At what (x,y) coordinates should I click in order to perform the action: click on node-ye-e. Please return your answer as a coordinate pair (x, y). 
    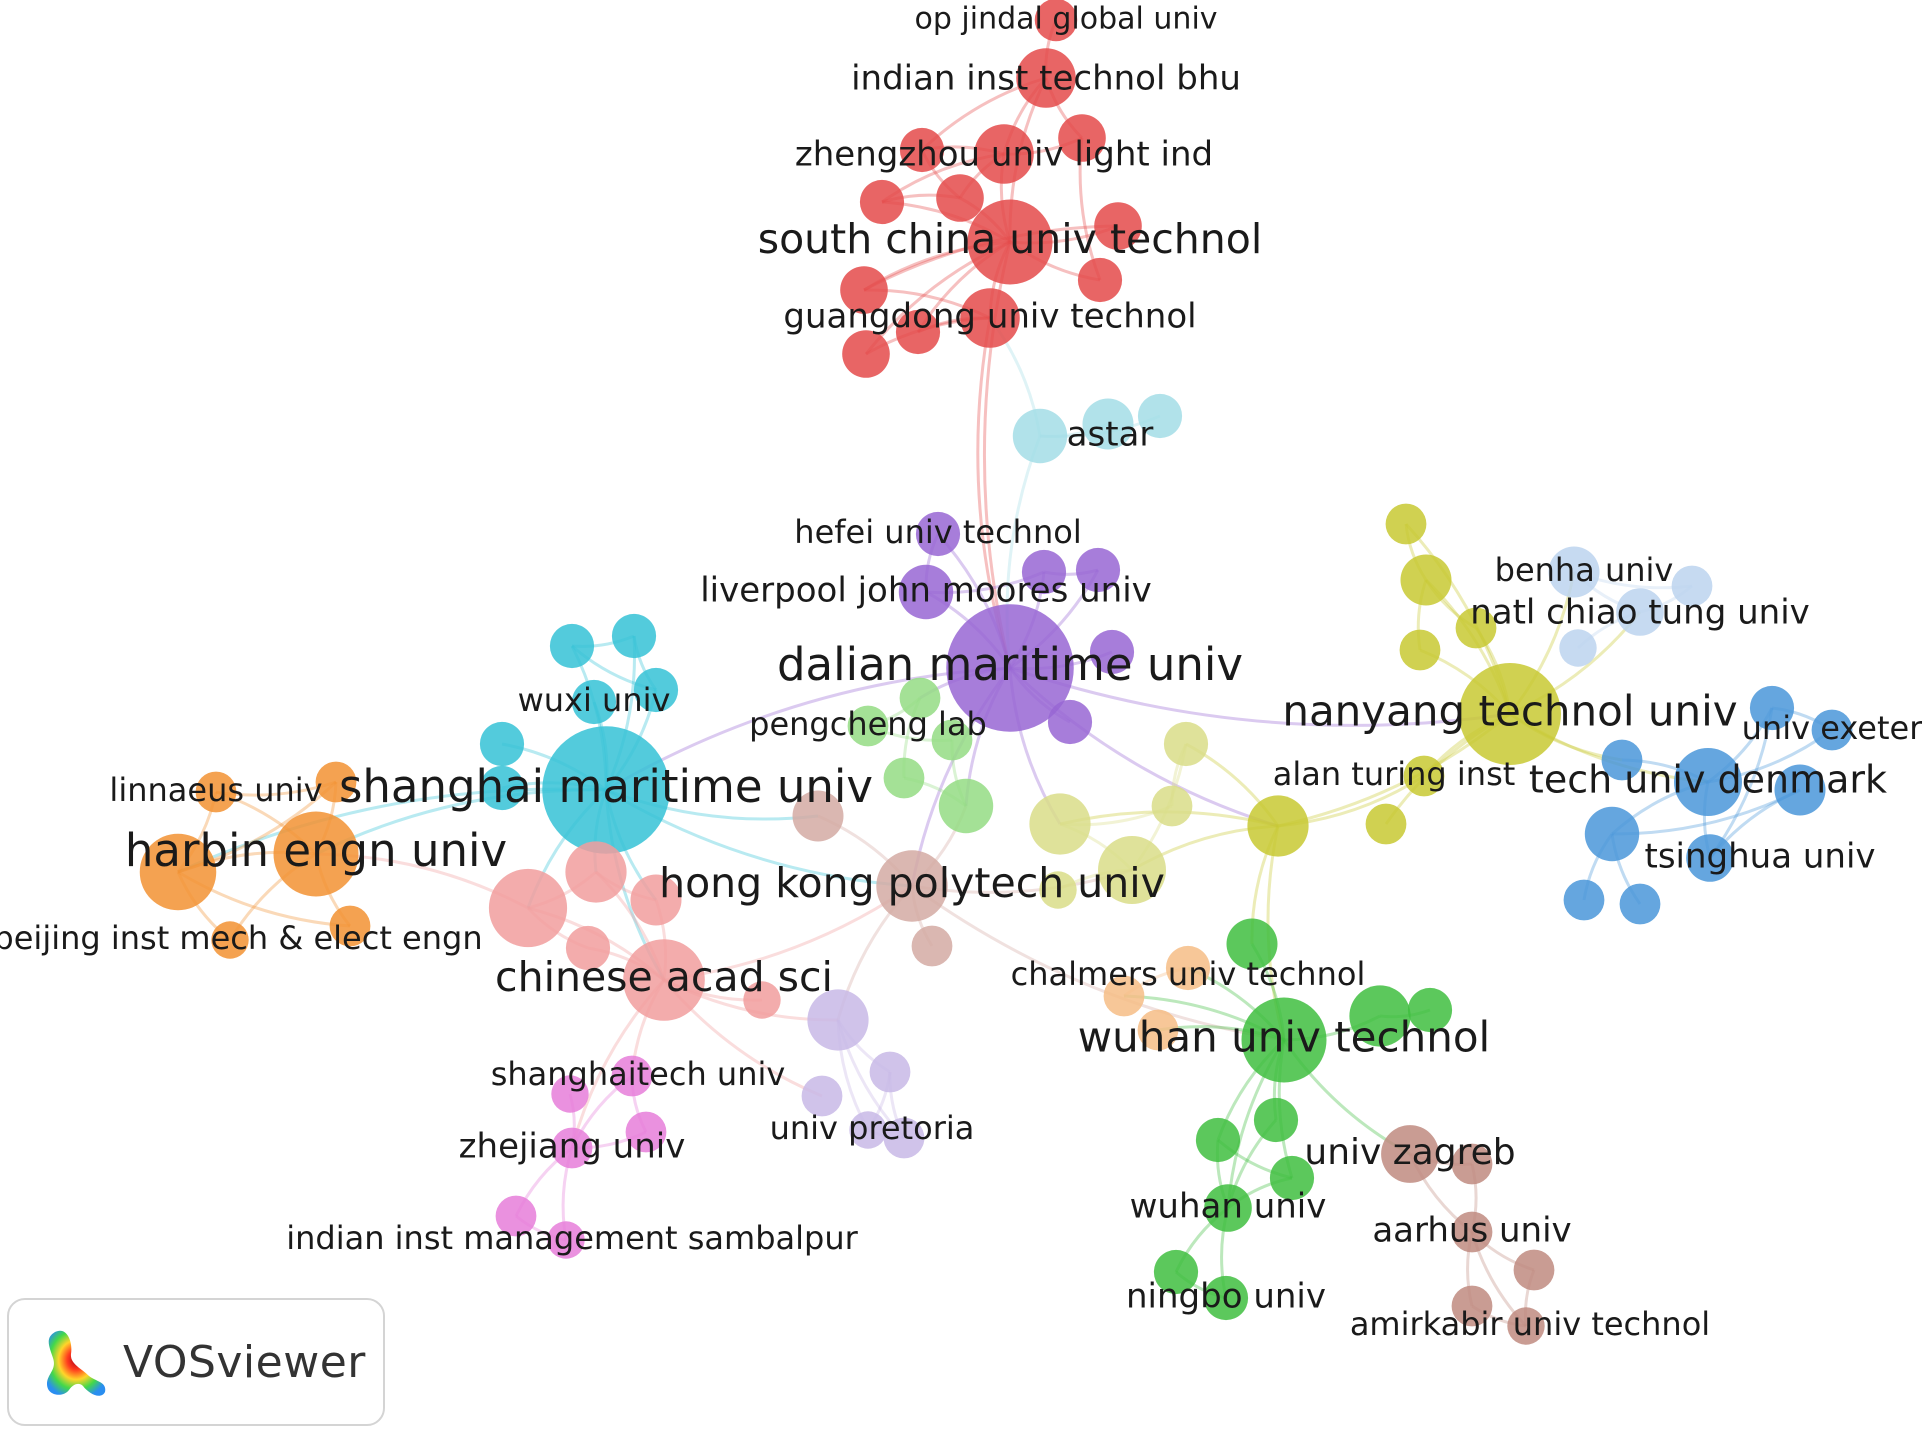
    Looking at the image, I should click on (1386, 824).